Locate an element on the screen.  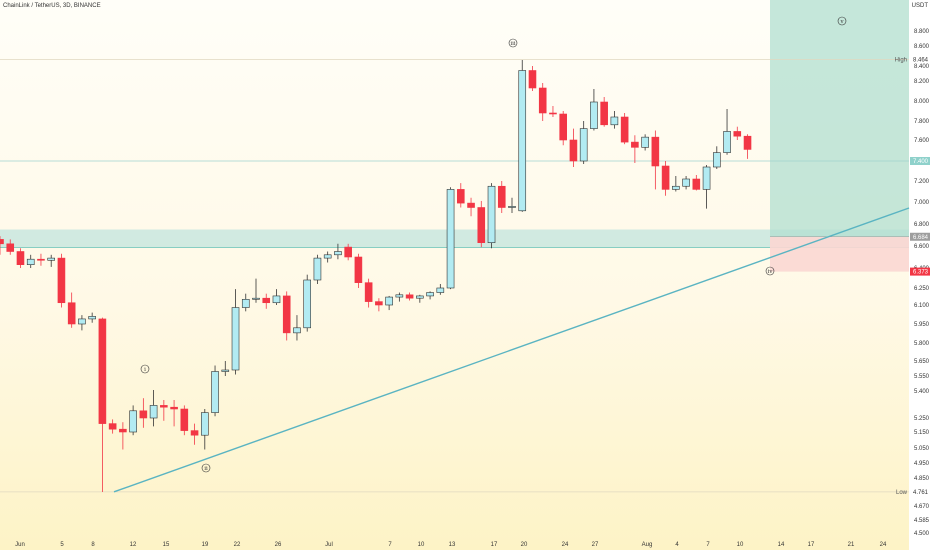
wave-label-text: iii is located at coordinates (513, 44).